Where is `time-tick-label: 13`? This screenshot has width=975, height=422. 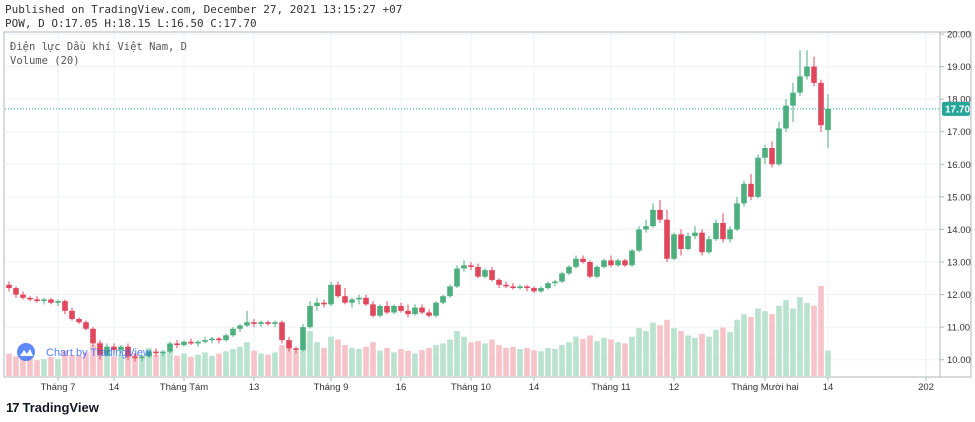 time-tick-label: 13 is located at coordinates (254, 387).